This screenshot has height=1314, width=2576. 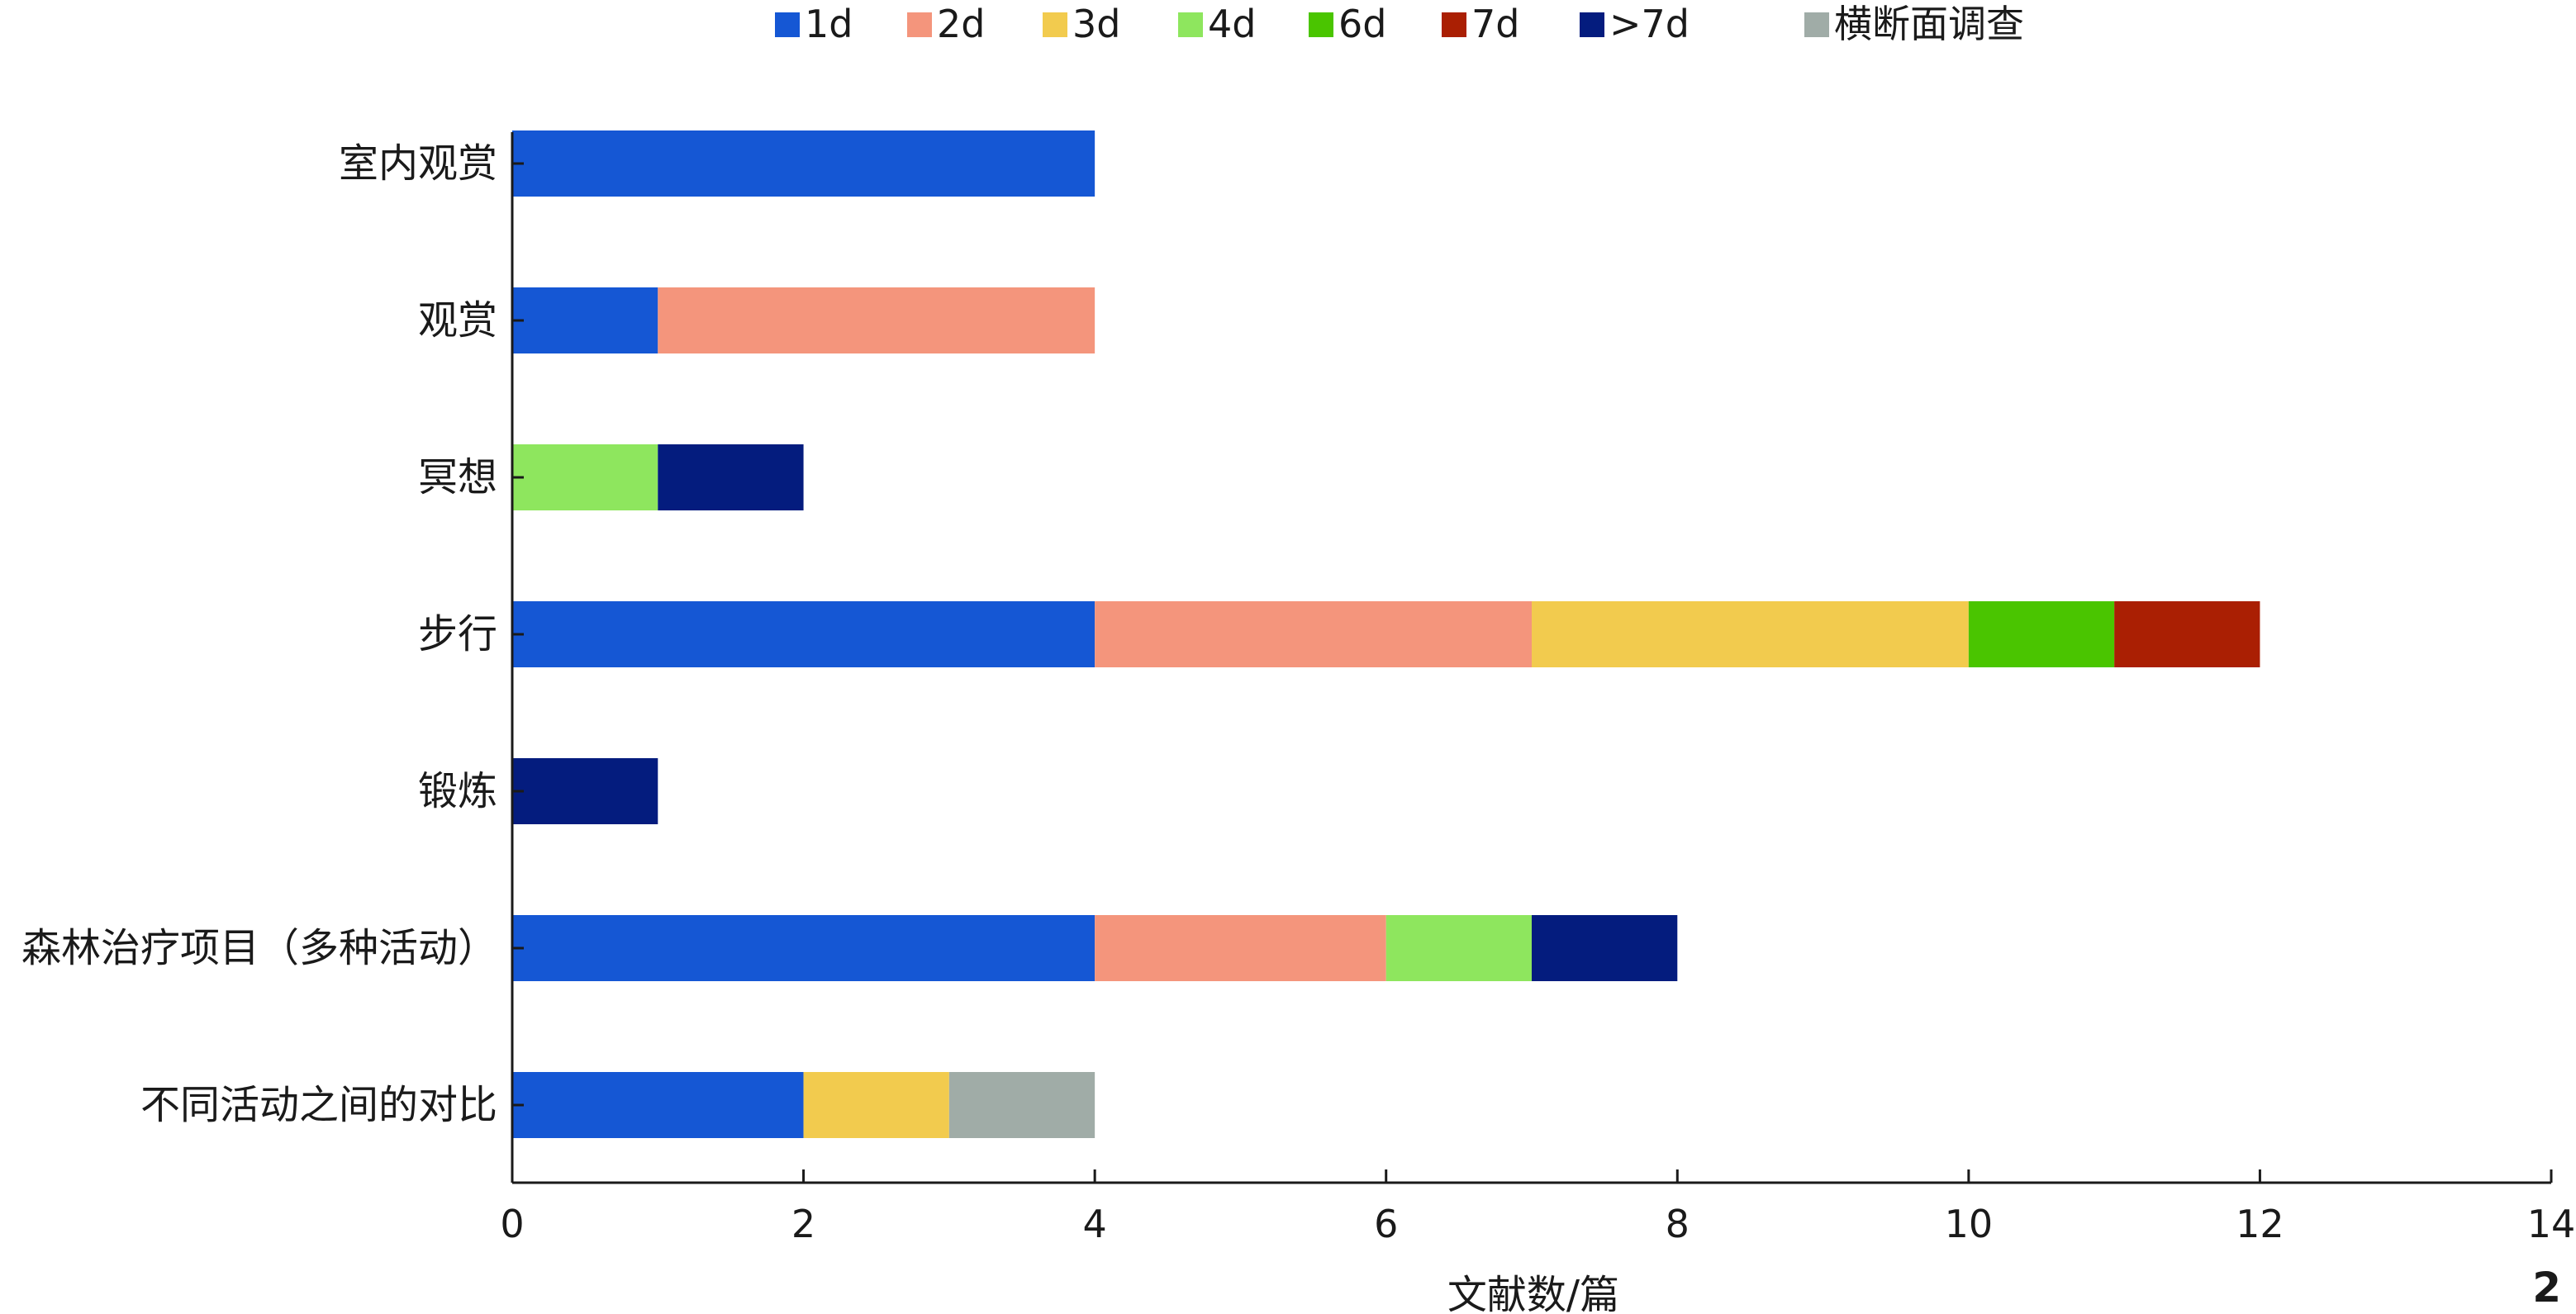 I want to click on x-axis-title: 文献数/篇, so click(x=1533, y=1293).